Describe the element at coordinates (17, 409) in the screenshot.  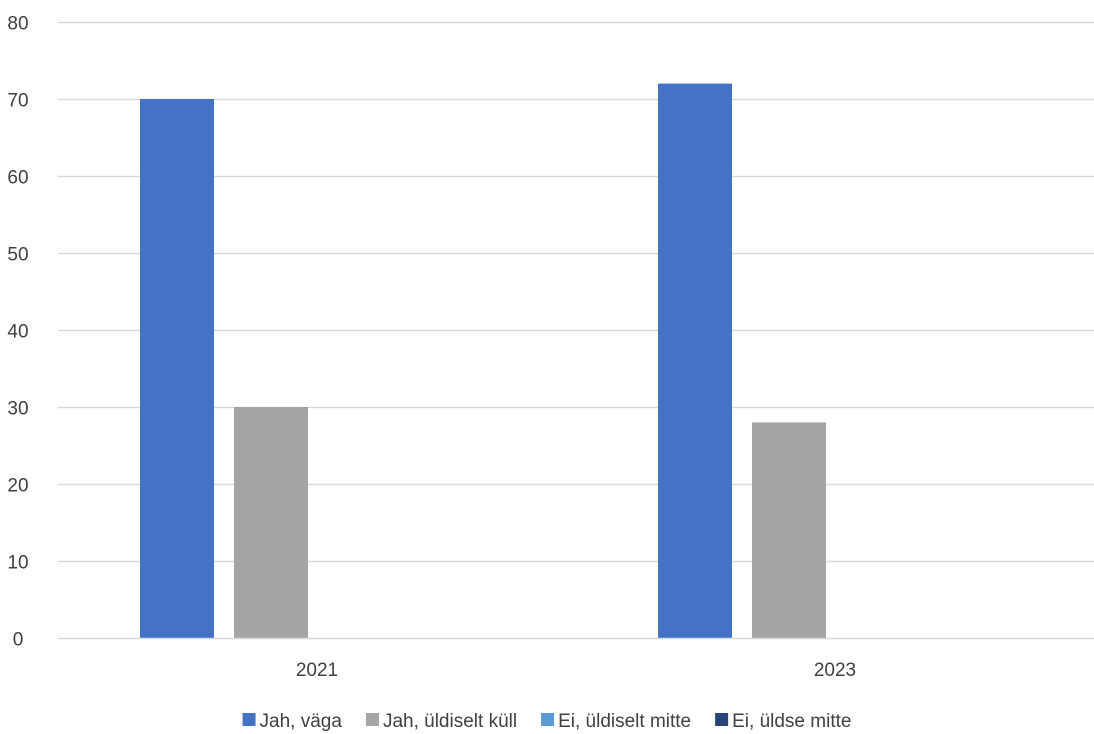
I see `y-tick-label: 30` at that location.